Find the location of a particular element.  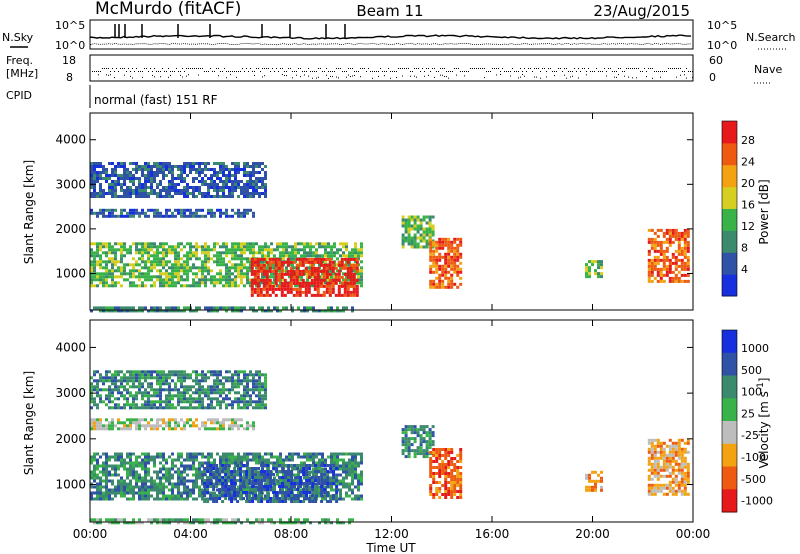

freq-label-line2: [MHz] is located at coordinates (22, 73).